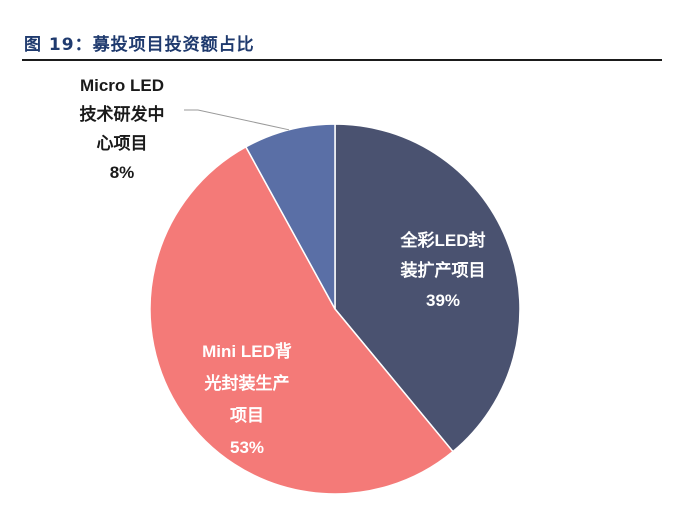 The height and width of the screenshot is (532, 695). I want to click on slice-percent-0: 39%, so click(443, 300).